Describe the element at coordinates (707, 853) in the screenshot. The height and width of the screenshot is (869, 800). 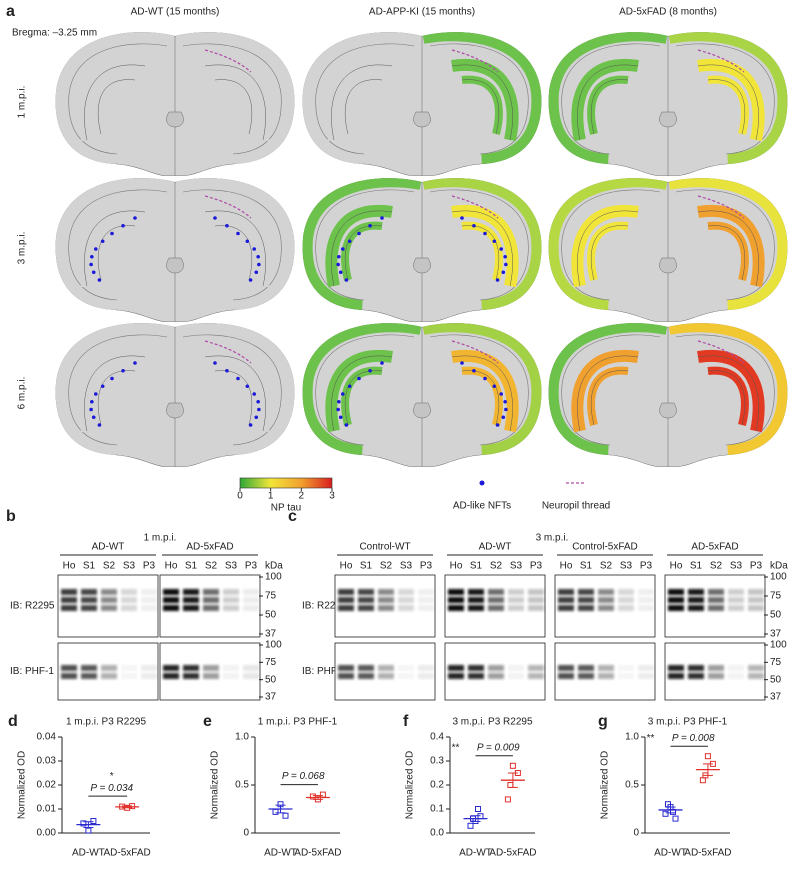
I see `x-tick-label: AD-5xFAD` at that location.